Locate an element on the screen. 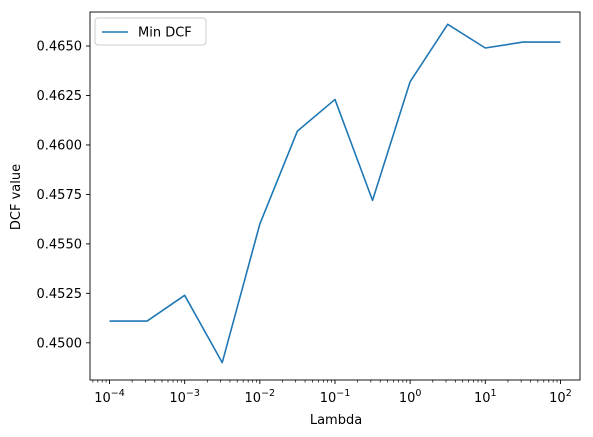 The height and width of the screenshot is (437, 593). y-tick-label: 0.4550 is located at coordinates (60, 244).